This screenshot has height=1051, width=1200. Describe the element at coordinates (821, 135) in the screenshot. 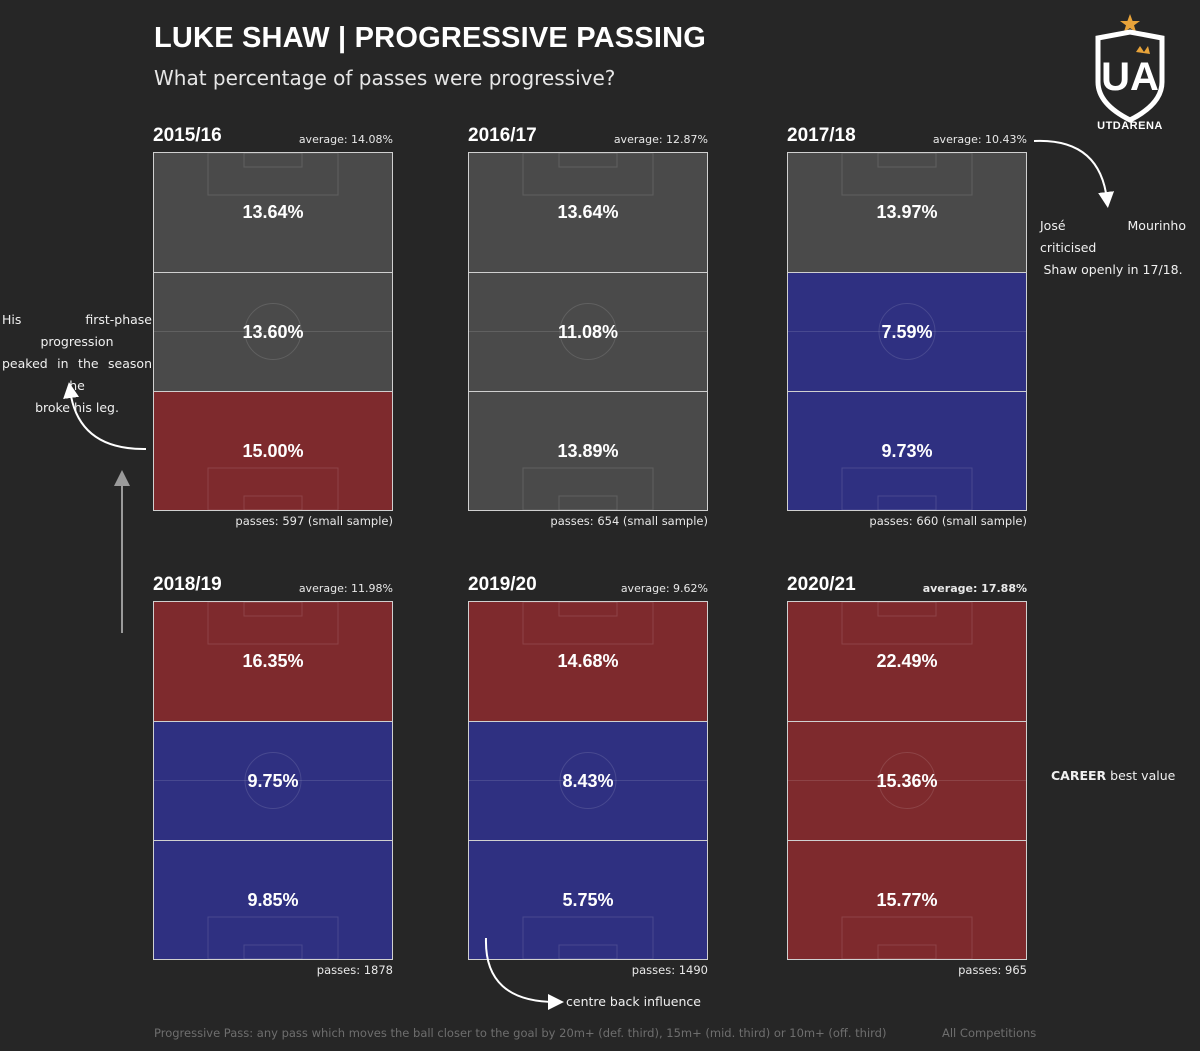

I see `season-label: 2017/18` at that location.